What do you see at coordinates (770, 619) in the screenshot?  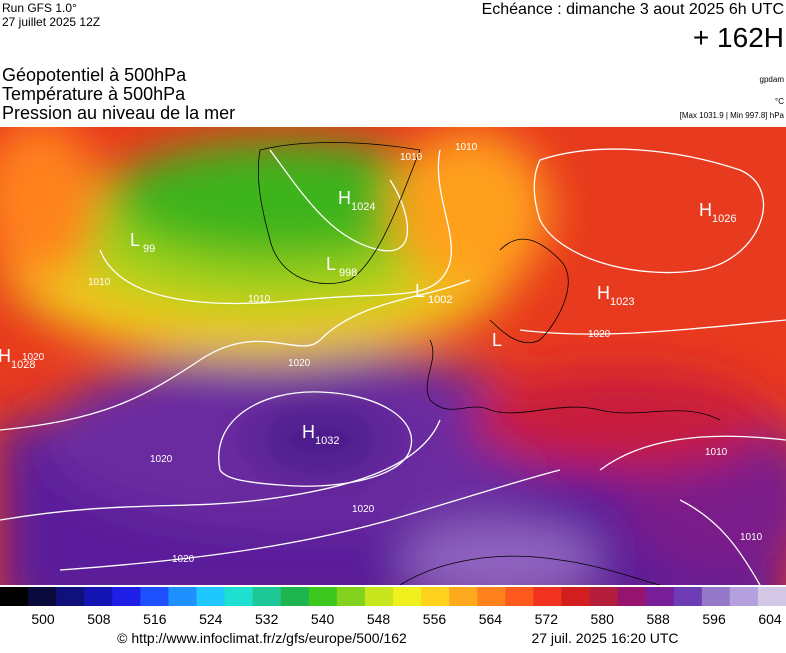 I see `colorbar-label: 604` at bounding box center [770, 619].